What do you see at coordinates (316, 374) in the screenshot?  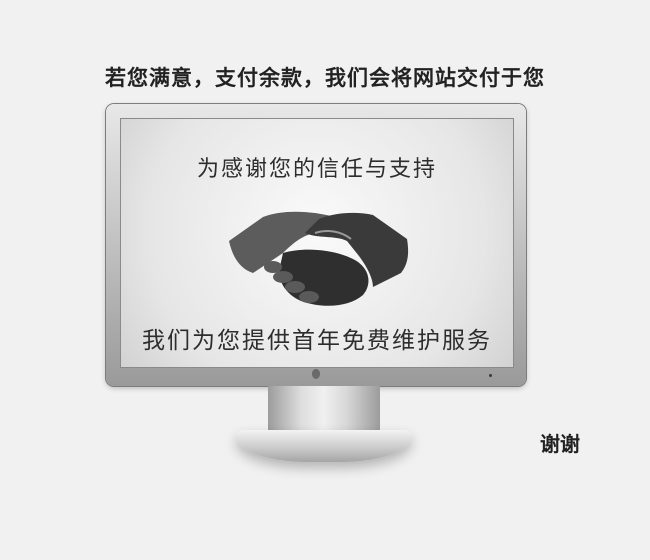 I see `apple-logo-icon` at bounding box center [316, 374].